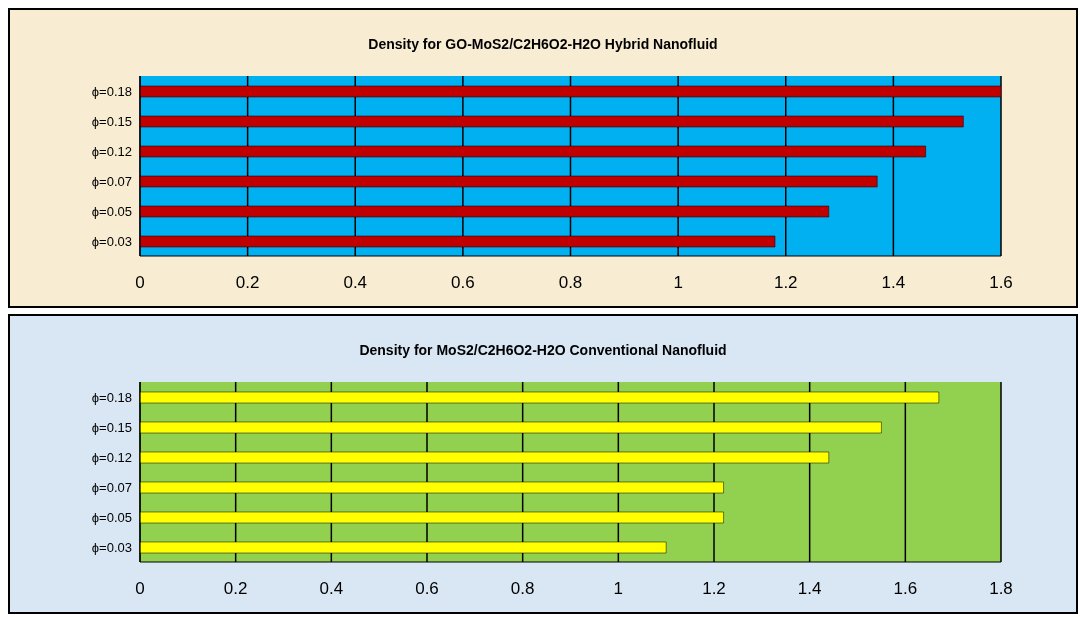  Describe the element at coordinates (543, 350) in the screenshot. I see `chart-title: Density for MoS2/C2H6O2-H2O Conventional Nanofluid` at that location.